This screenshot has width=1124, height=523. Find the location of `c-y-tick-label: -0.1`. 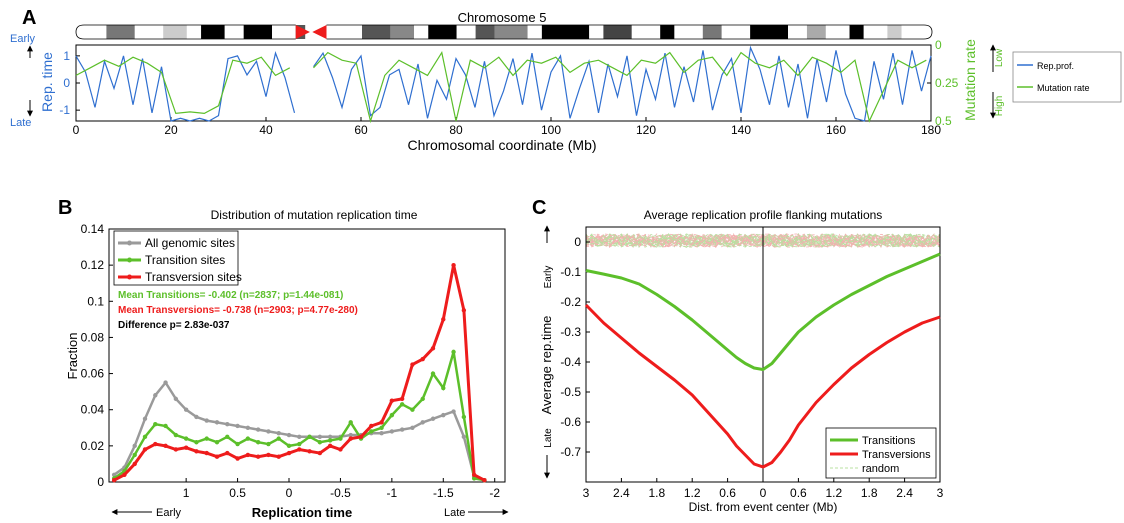

c-y-tick-label: -0.1 is located at coordinates (570, 272).